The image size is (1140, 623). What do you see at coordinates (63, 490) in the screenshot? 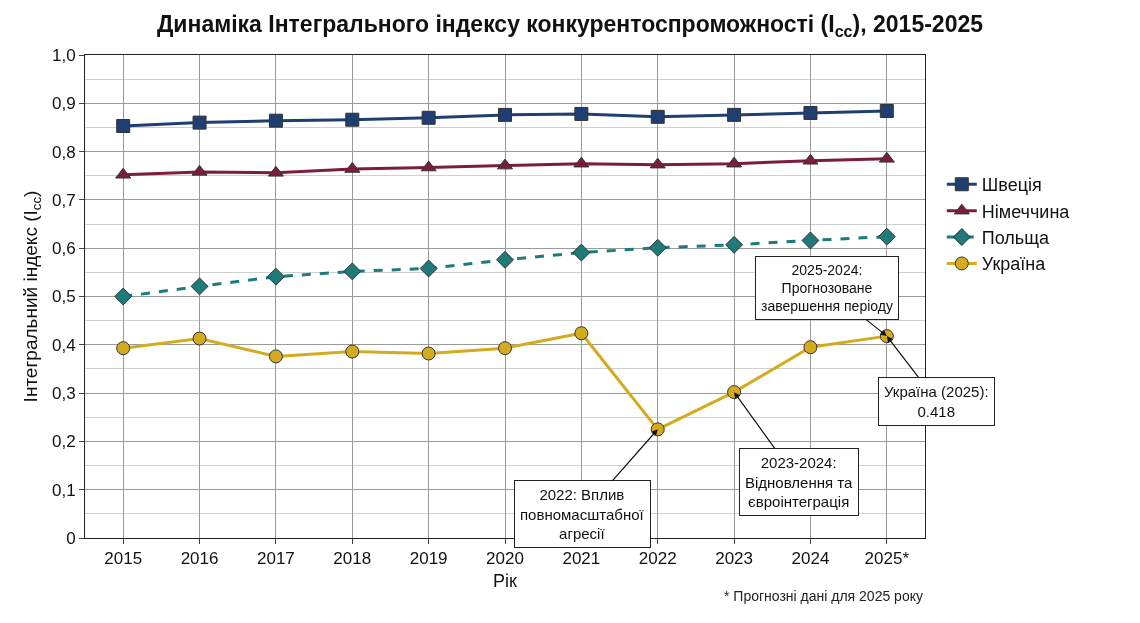
I see `y-tick-label: 0,1` at bounding box center [63, 490].